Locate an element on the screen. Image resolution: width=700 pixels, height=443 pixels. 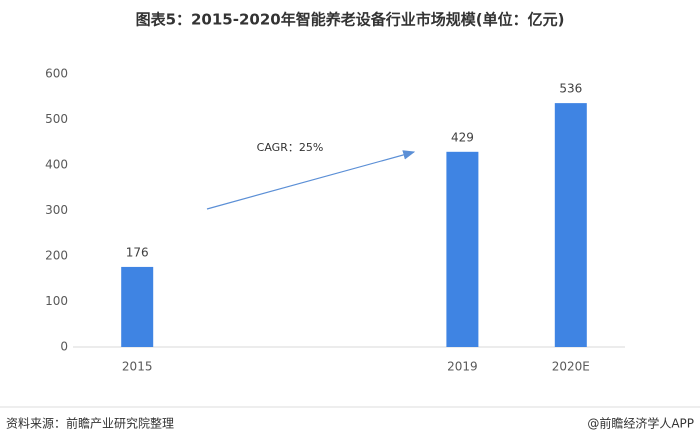
y-tick-label: 0 is located at coordinates (64, 347).